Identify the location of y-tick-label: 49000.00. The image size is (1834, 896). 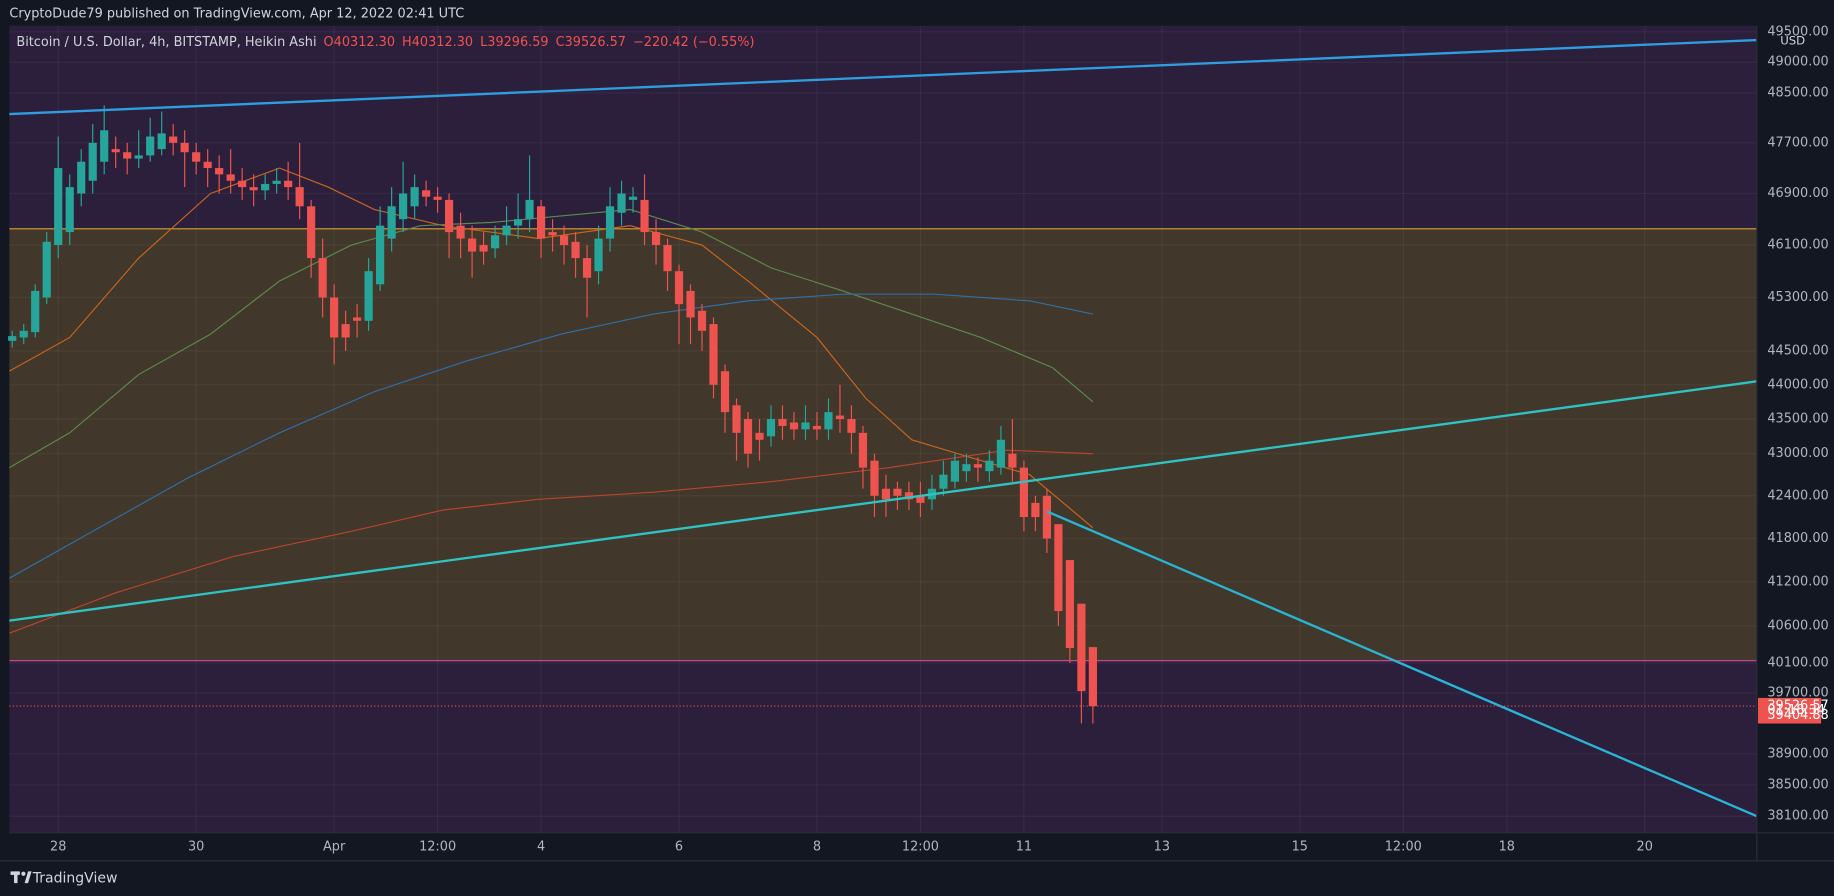
(1797, 62).